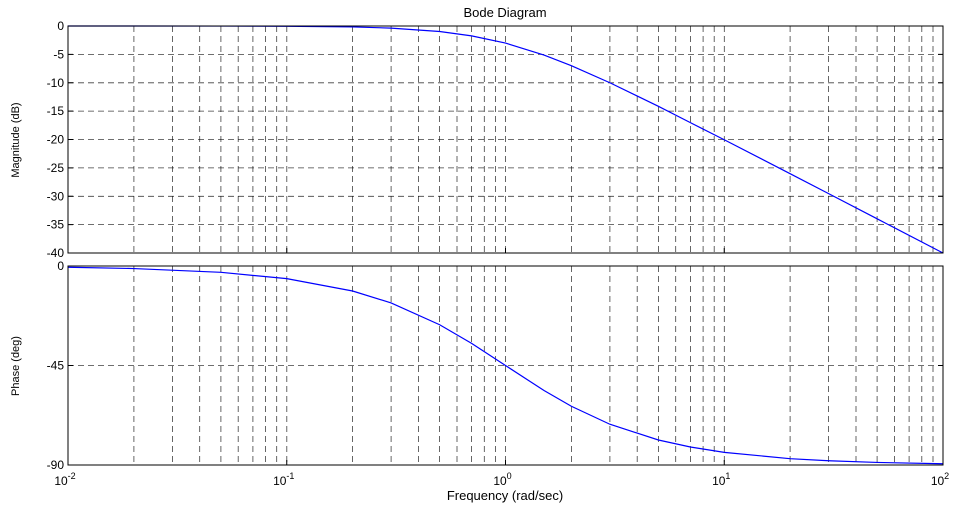 The image size is (958, 508). What do you see at coordinates (56, 225) in the screenshot?
I see `magnitude-ytick-label: -35` at bounding box center [56, 225].